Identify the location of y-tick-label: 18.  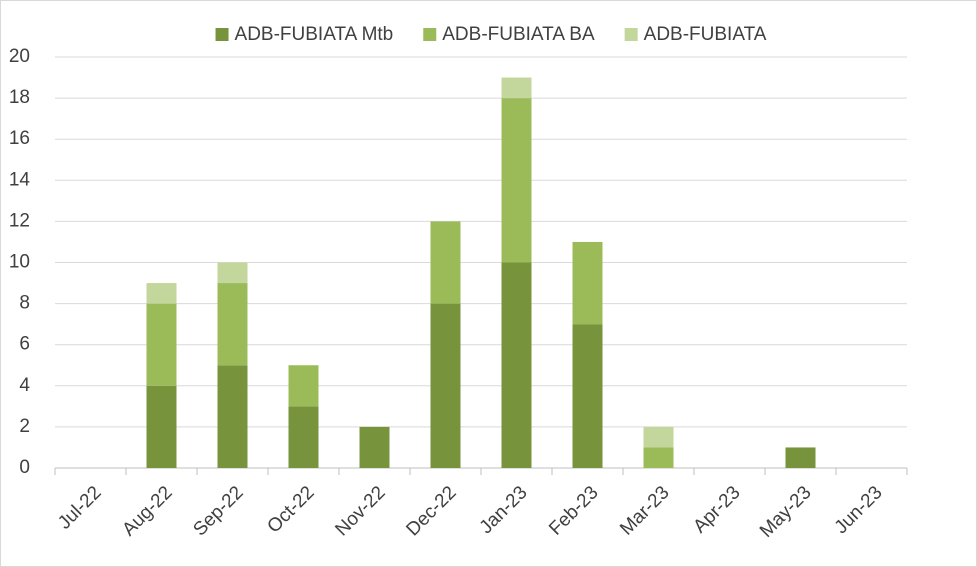
(19, 97).